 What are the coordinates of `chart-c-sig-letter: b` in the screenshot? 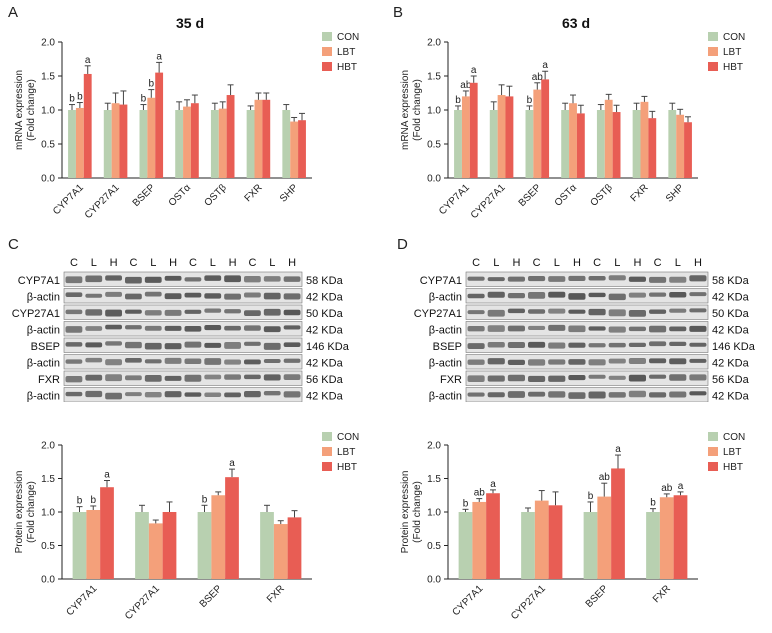 It's located at (93, 500).